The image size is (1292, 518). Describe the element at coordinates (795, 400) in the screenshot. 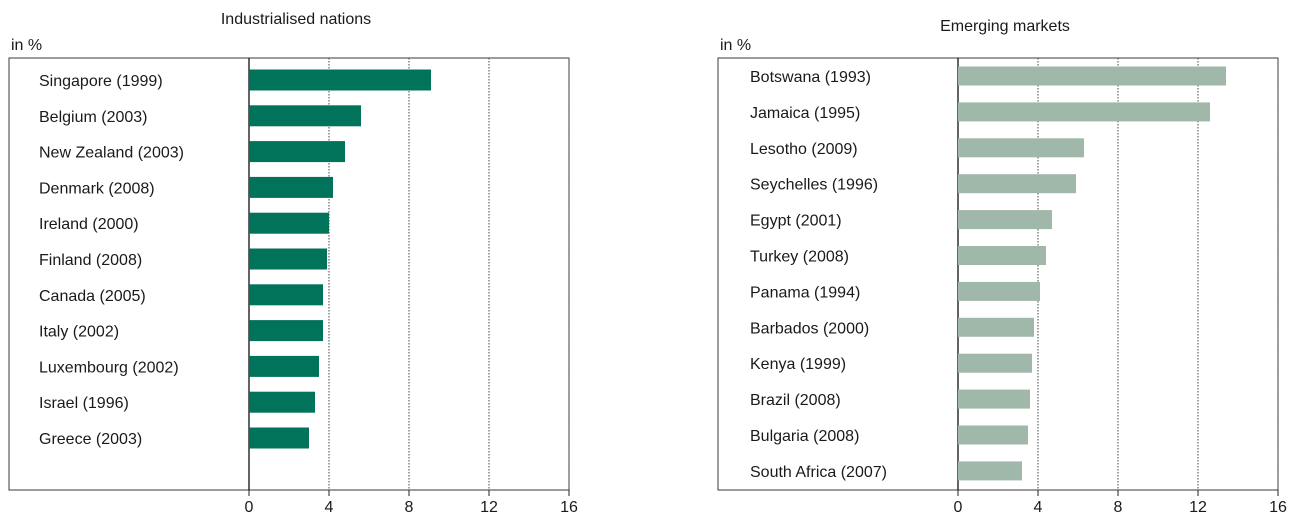

I see `category-label-brazil-2008: Brazil (2008)` at that location.